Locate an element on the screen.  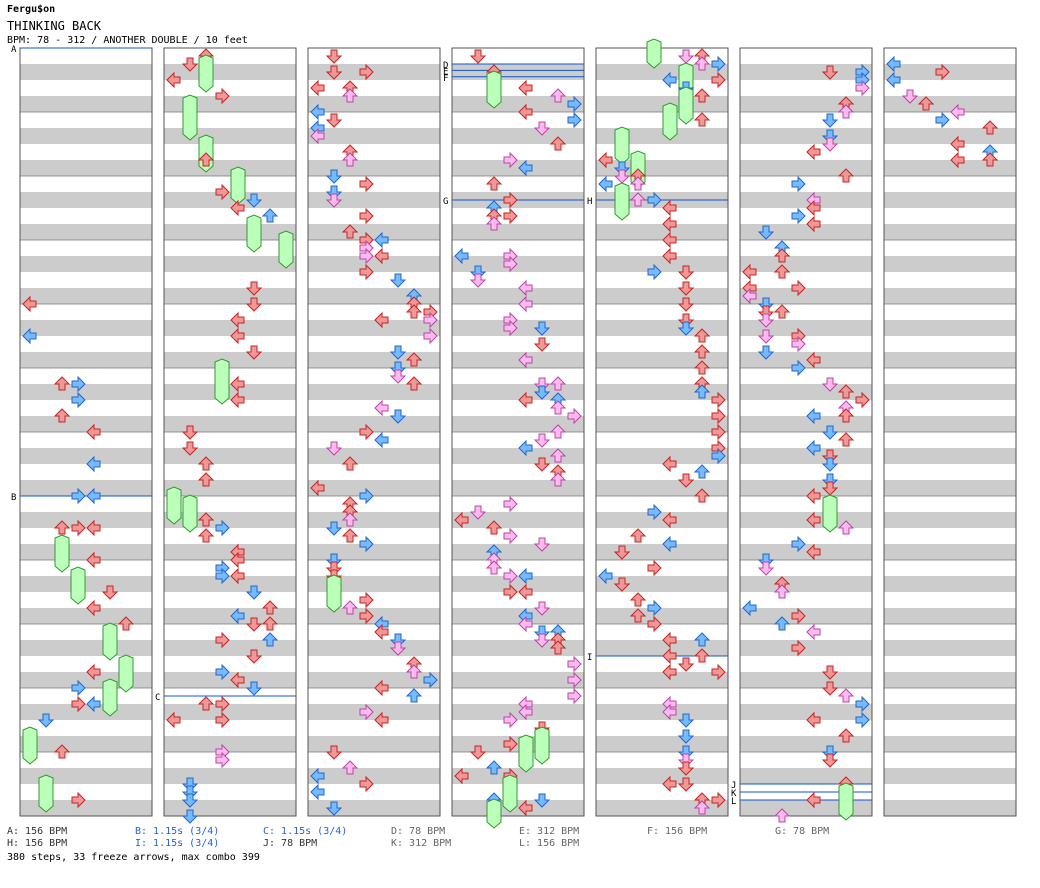
legend-item: G: 78 BPM is located at coordinates (802, 831).